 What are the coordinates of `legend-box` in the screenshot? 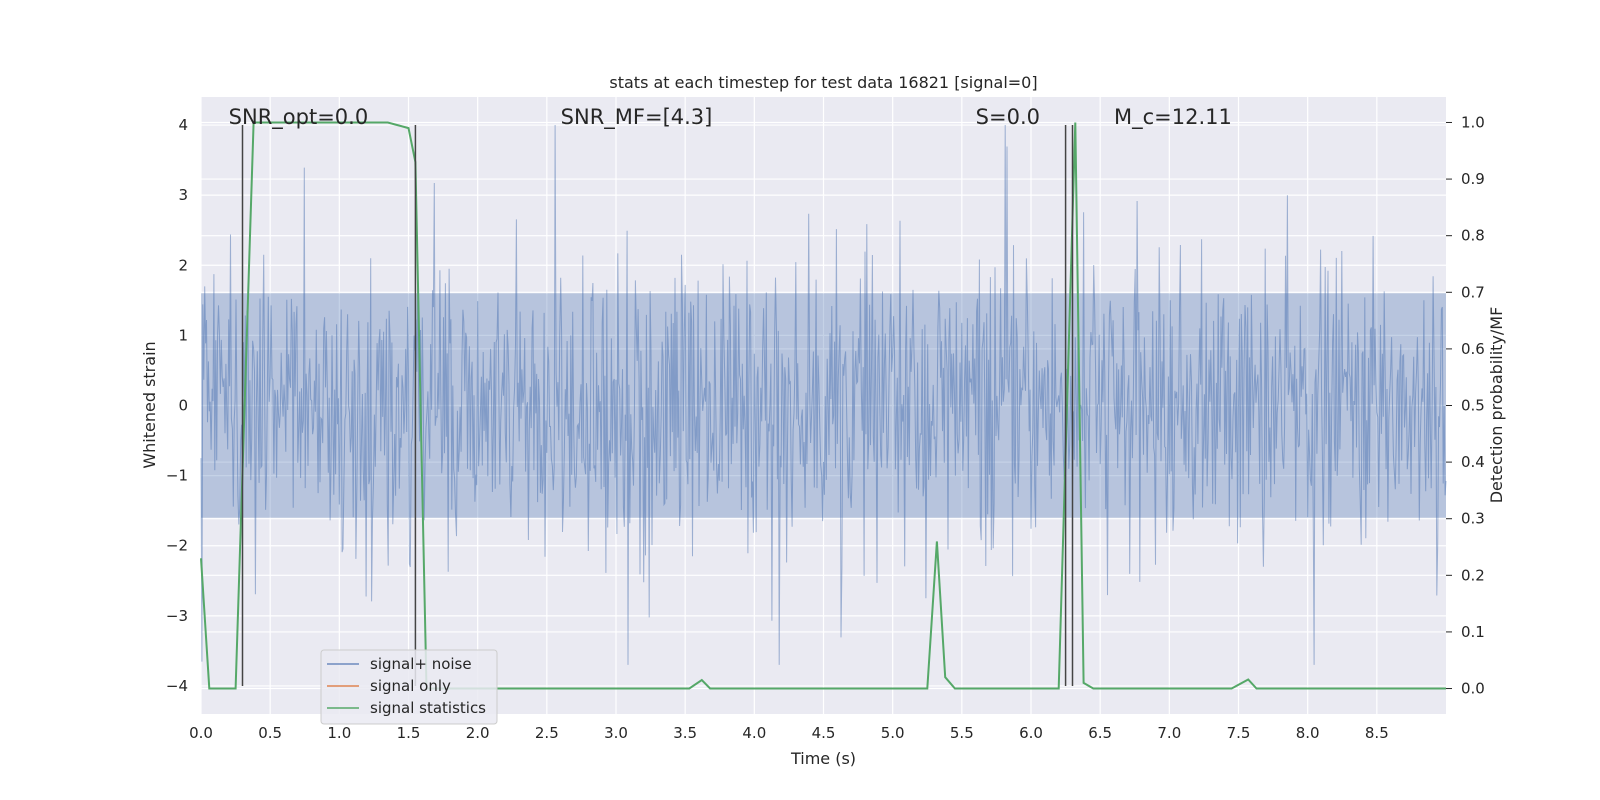 It's located at (409, 687).